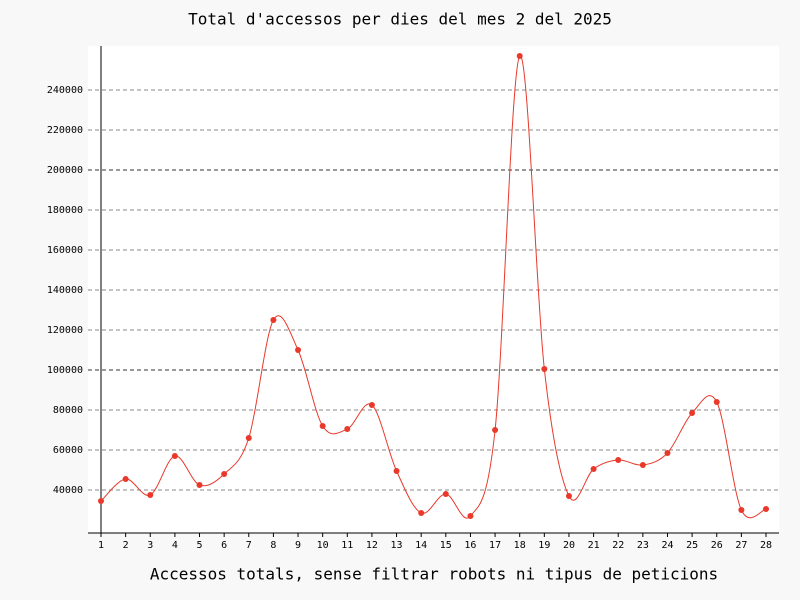 This screenshot has width=800, height=600. I want to click on x-tick-label: 24, so click(667, 545).